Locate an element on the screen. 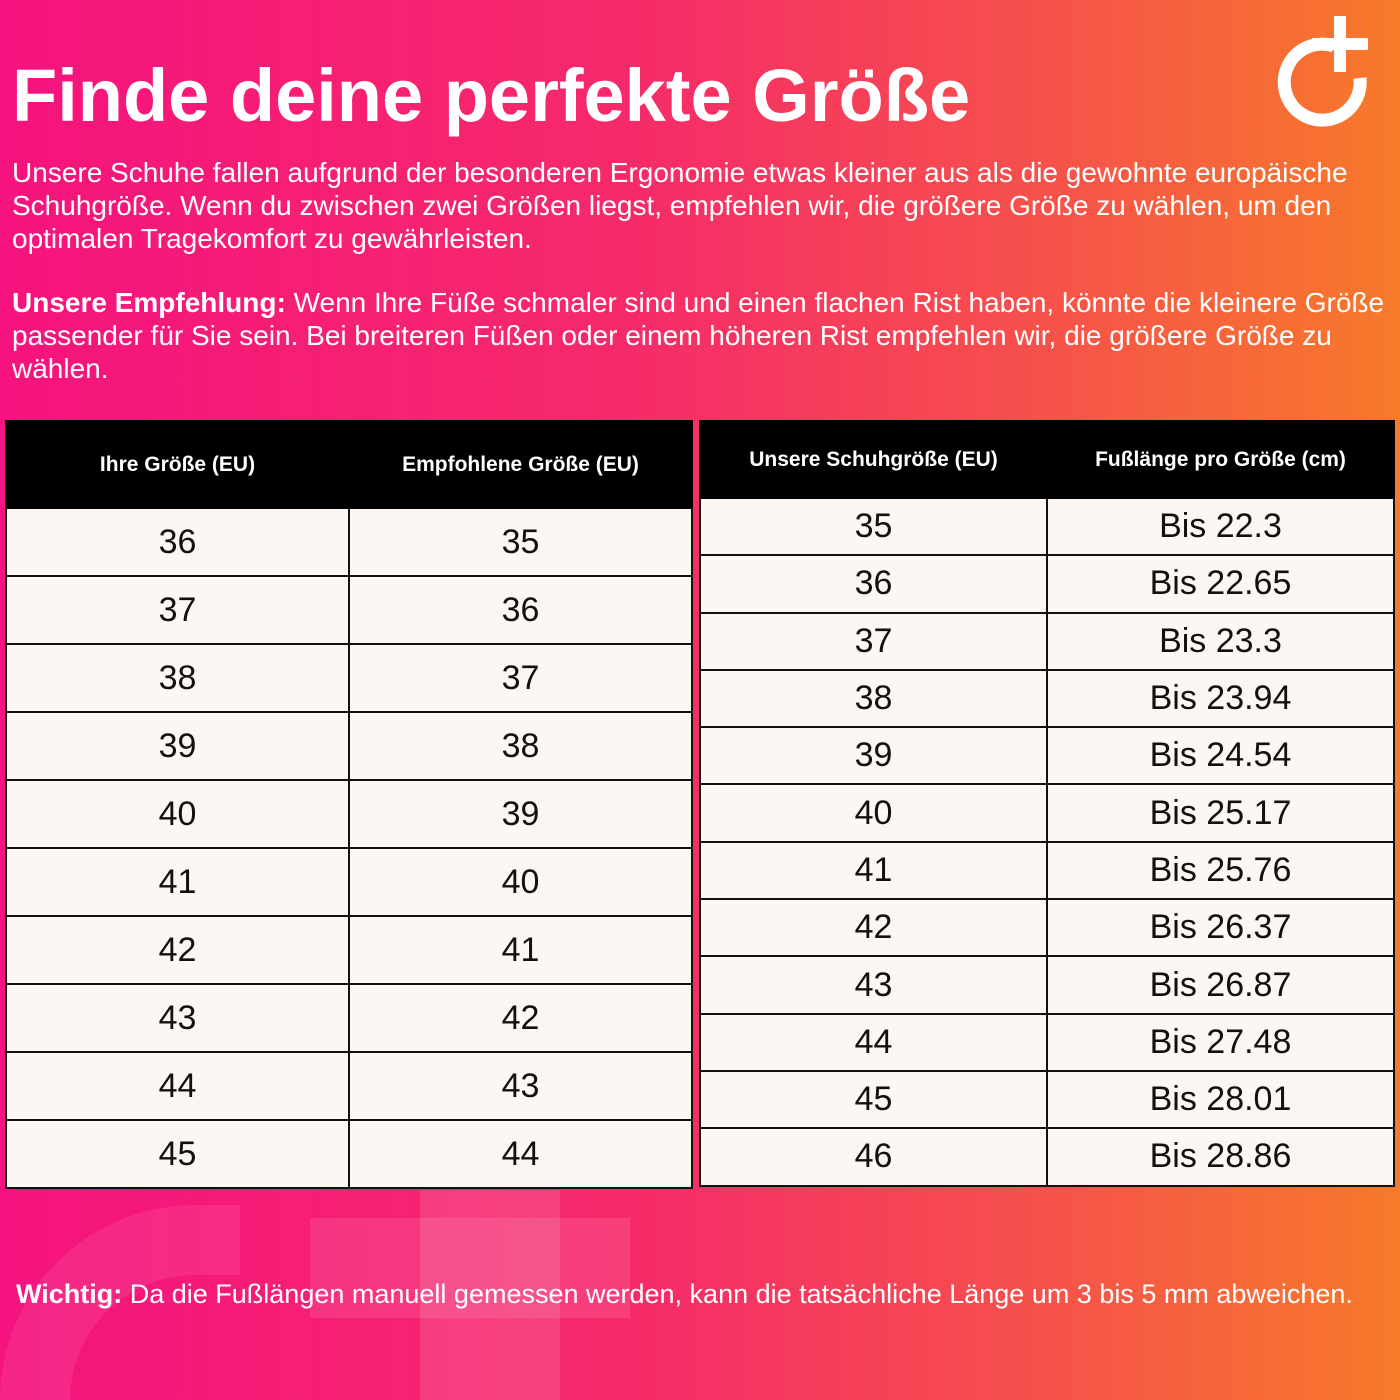 The image size is (1400, 1400). table-cell: Bis 27.48 is located at coordinates (1220, 1042).